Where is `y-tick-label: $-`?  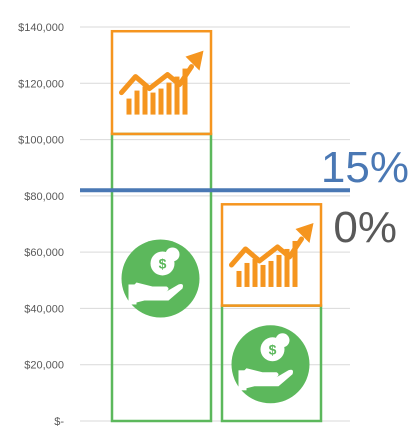 y-tick-label: $- is located at coordinates (59, 422).